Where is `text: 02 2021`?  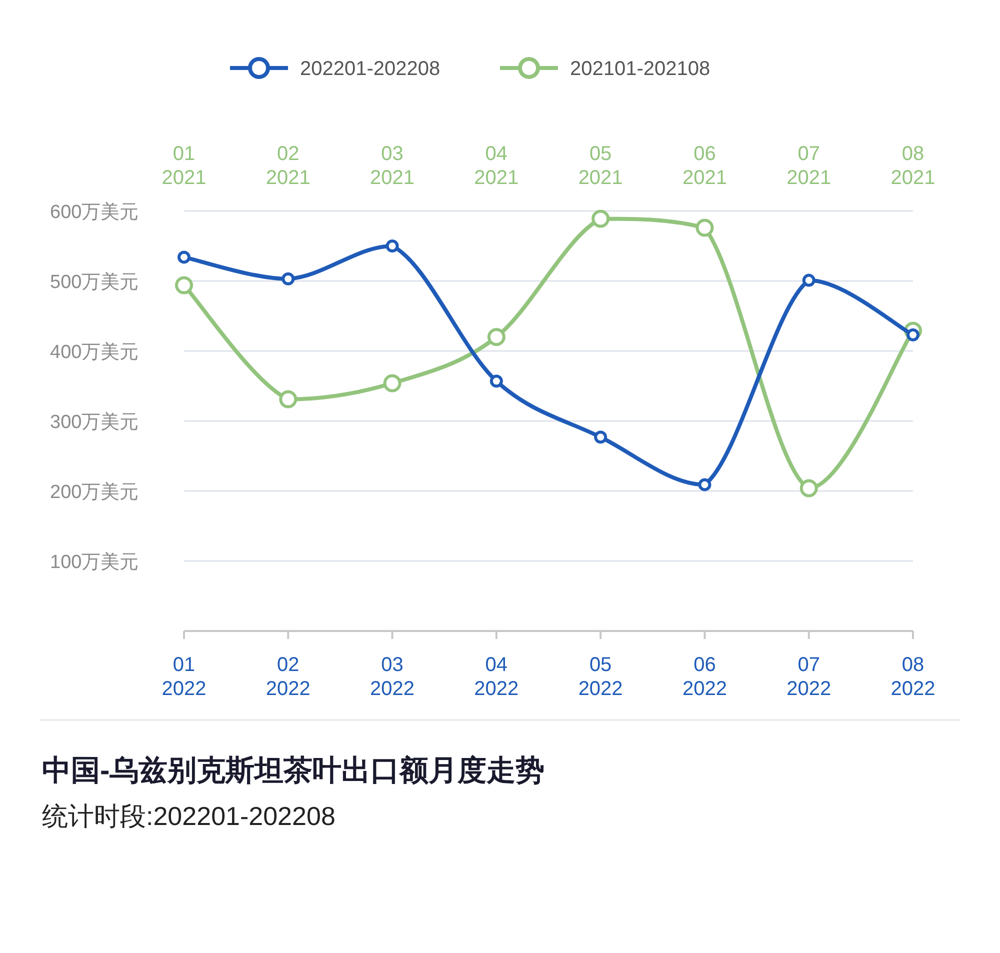 text: 02 2021 is located at coordinates (288, 166).